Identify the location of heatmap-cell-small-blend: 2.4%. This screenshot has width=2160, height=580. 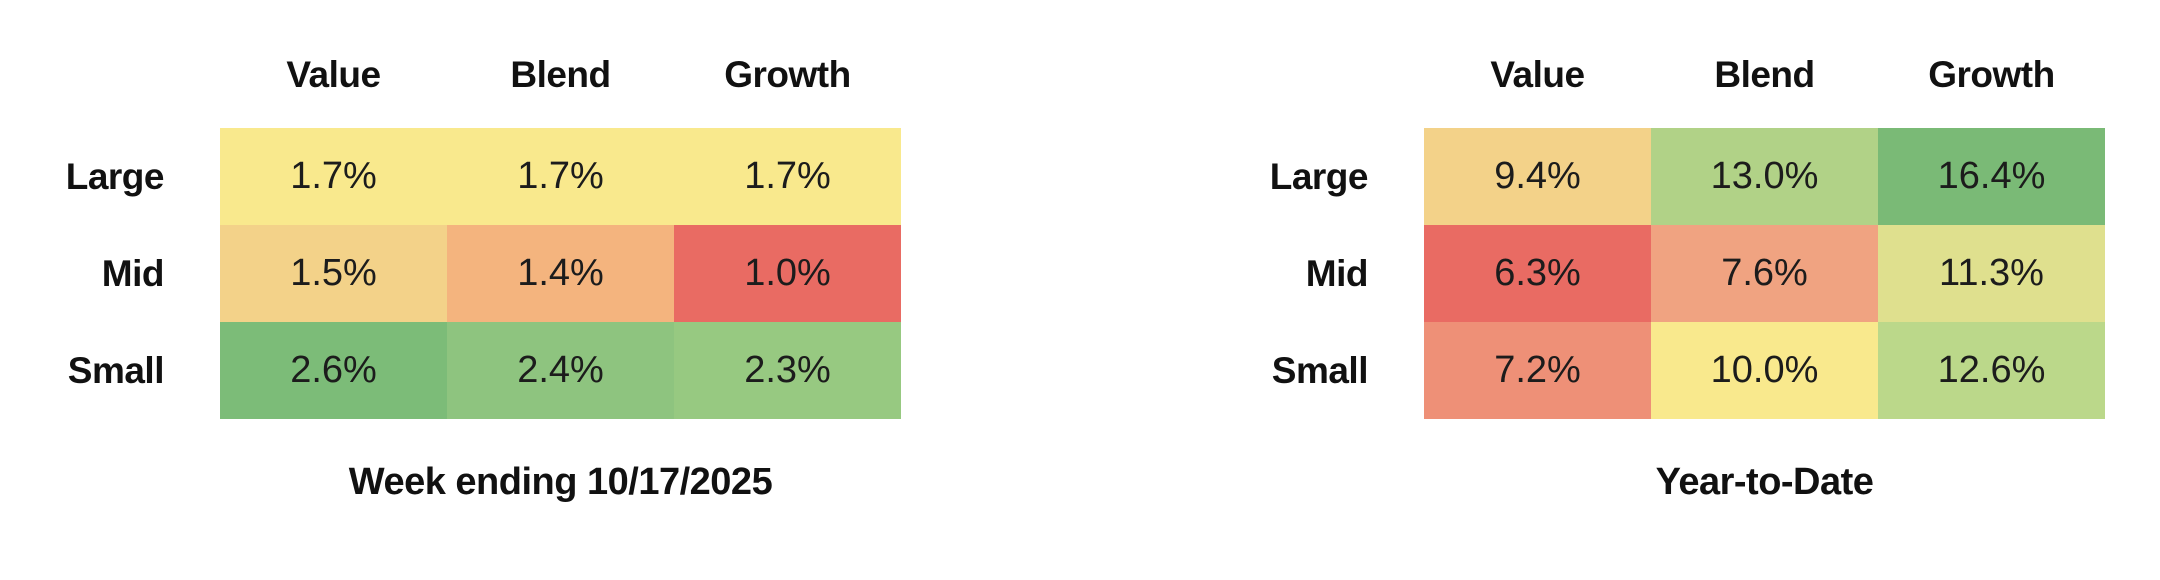
(560, 370).